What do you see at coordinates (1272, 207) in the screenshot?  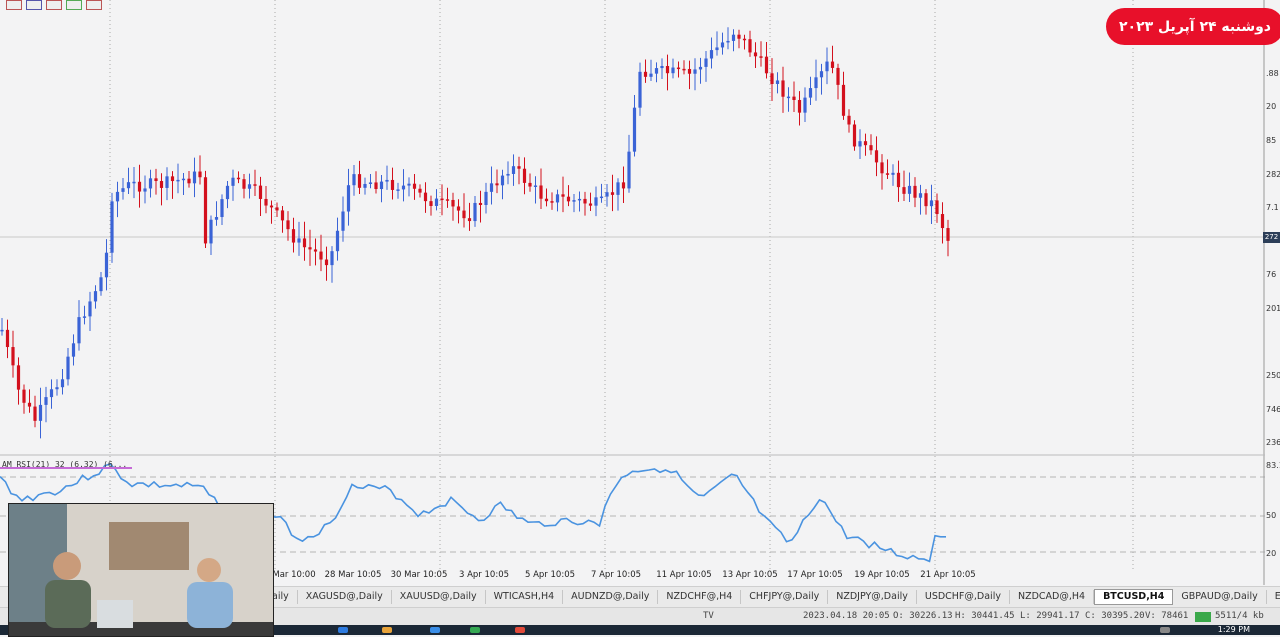 I see `price-tick: 7.1` at bounding box center [1272, 207].